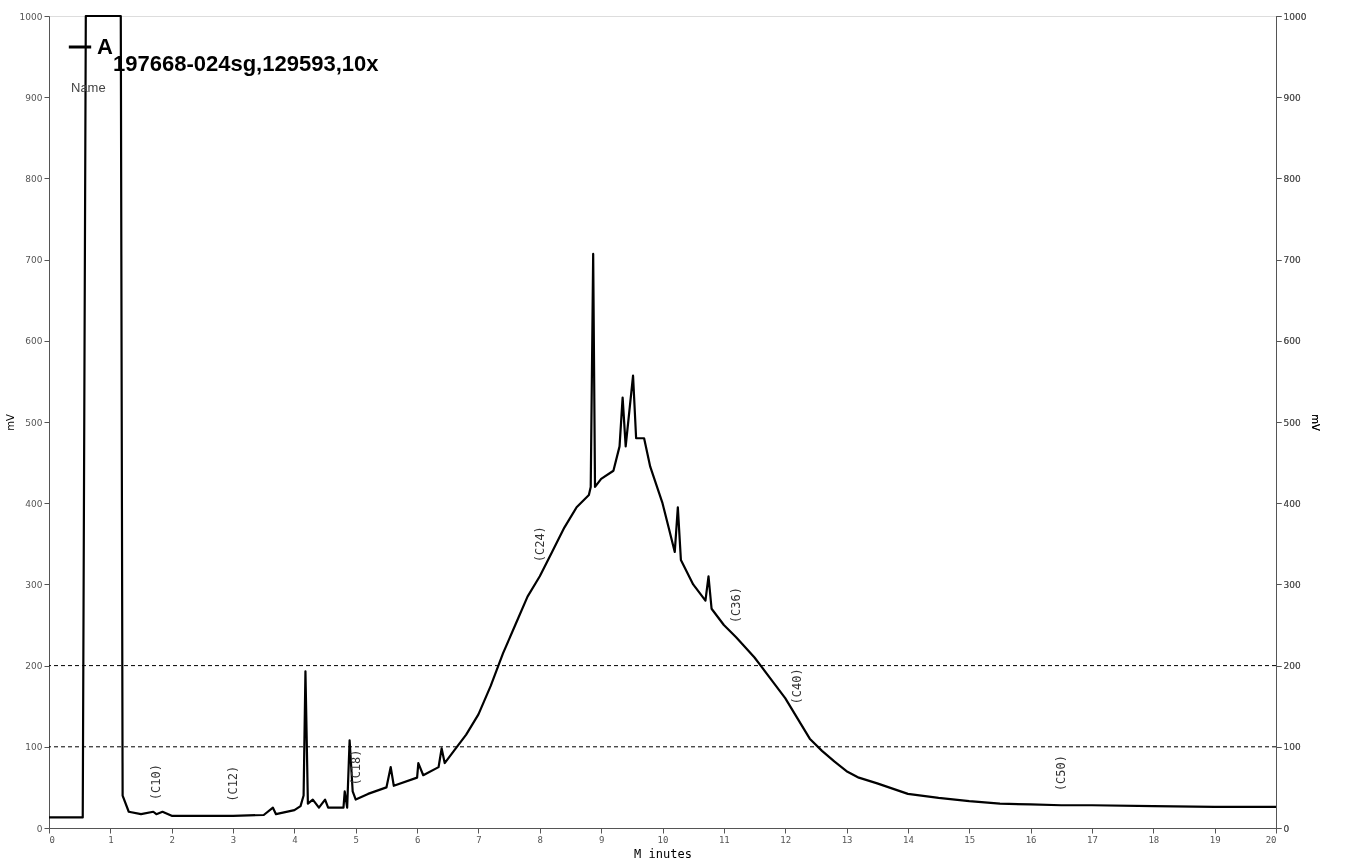 This screenshot has width=1352, height=867. What do you see at coordinates (1286, 828) in the screenshot?
I see `y2-tick-label: 0` at bounding box center [1286, 828].